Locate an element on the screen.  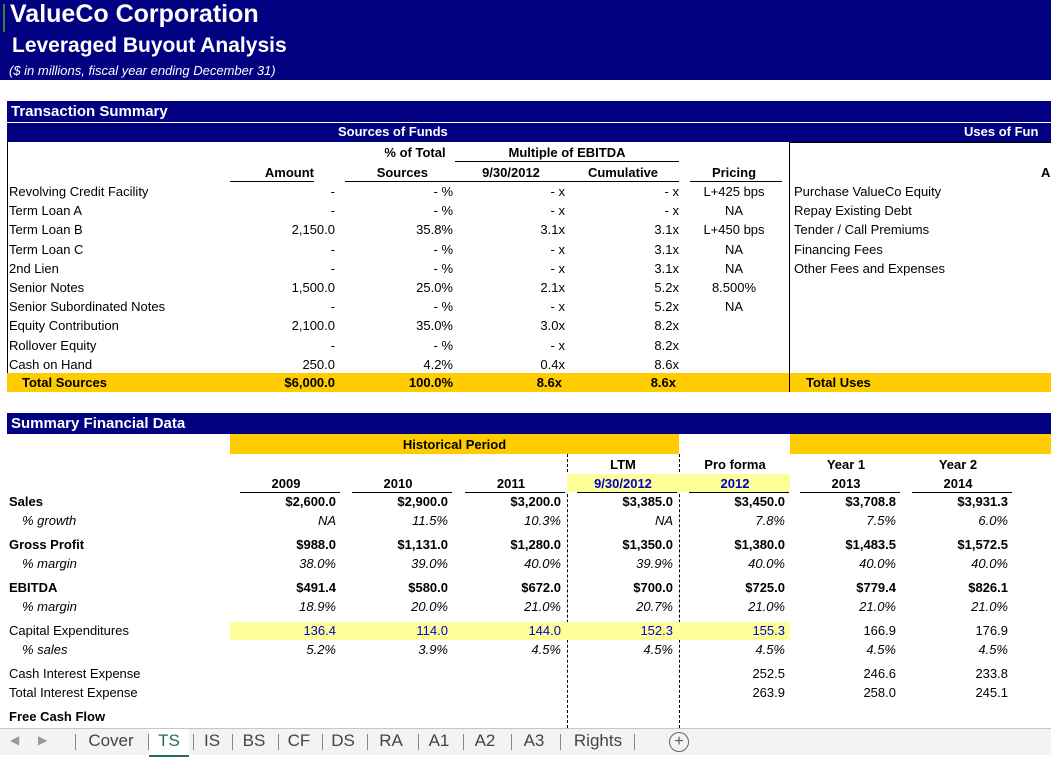
financial-value-cell: 246.6 is located at coordinates (879, 673).